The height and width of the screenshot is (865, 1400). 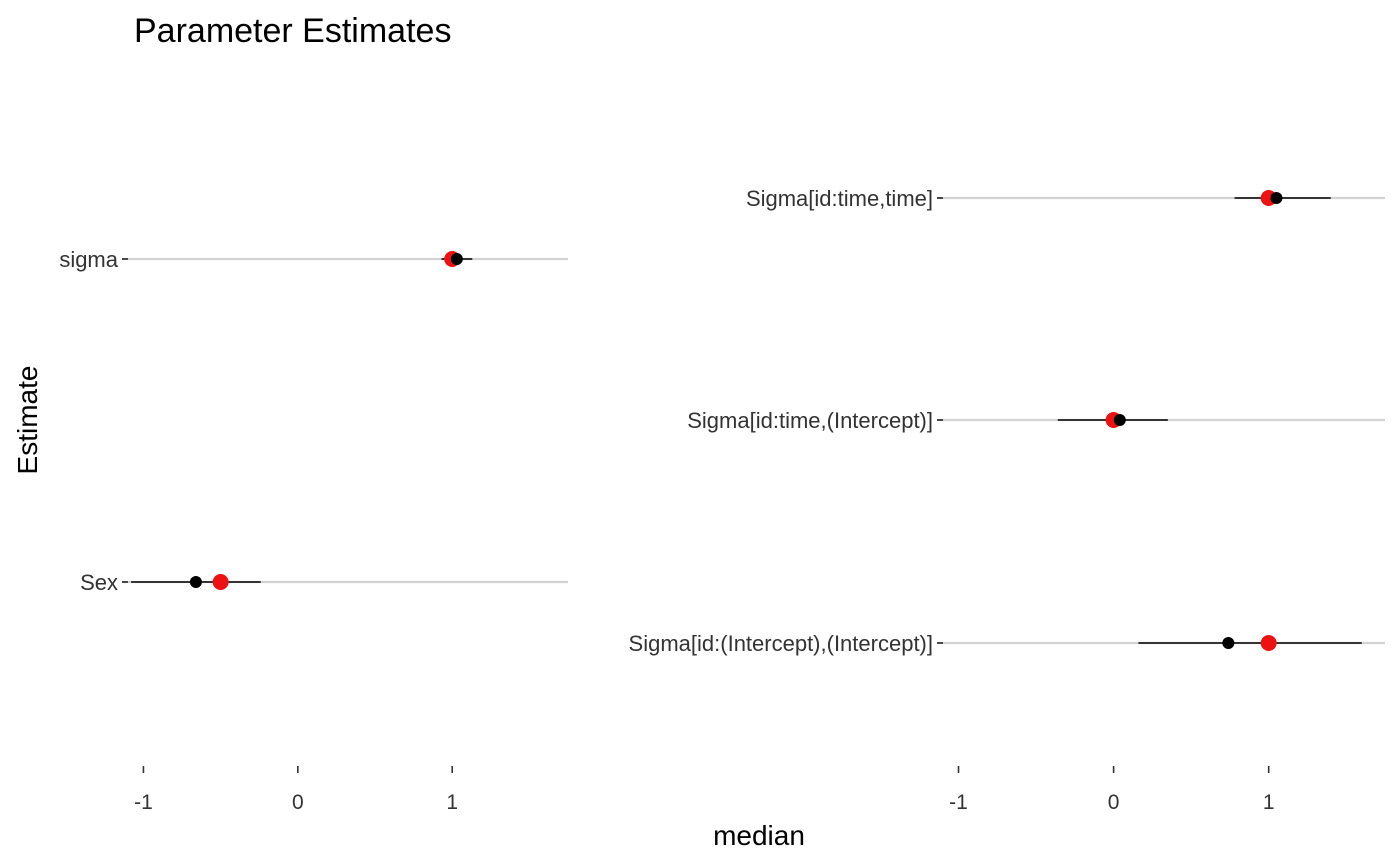 What do you see at coordinates (781, 643) in the screenshot?
I see `category-label-1-2: Sigma[id:(Intercept),(Intercept)]` at bounding box center [781, 643].